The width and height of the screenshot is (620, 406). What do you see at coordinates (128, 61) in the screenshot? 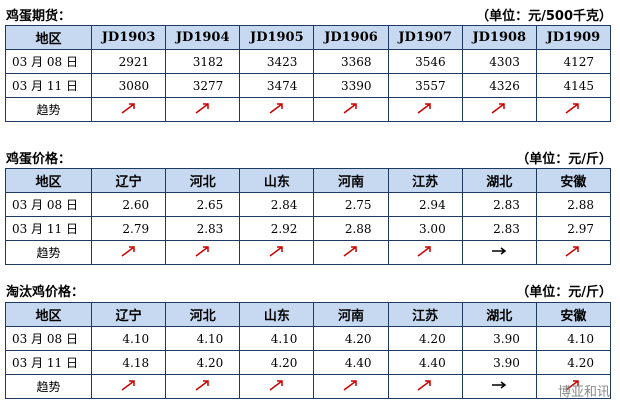
I see `cell: 2921` at bounding box center [128, 61].